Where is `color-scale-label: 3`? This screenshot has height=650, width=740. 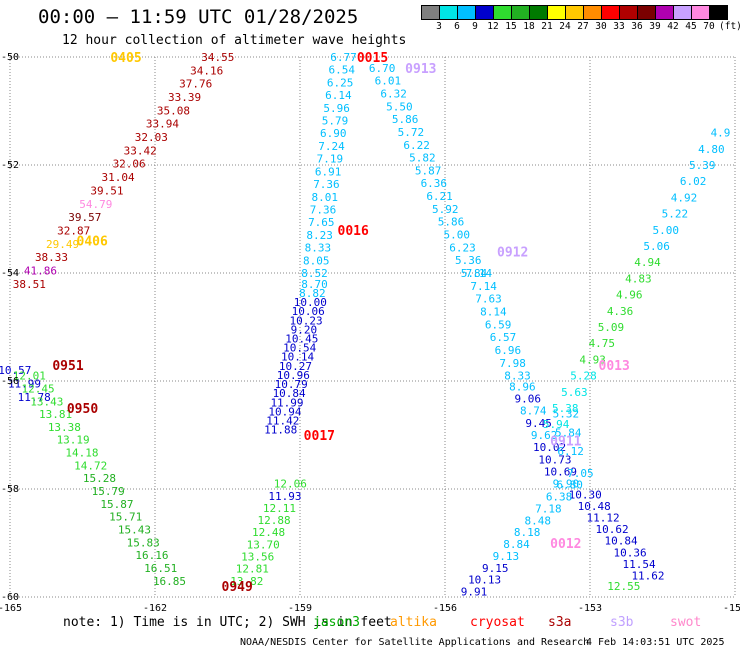 color-scale-label: 3 is located at coordinates (439, 26).